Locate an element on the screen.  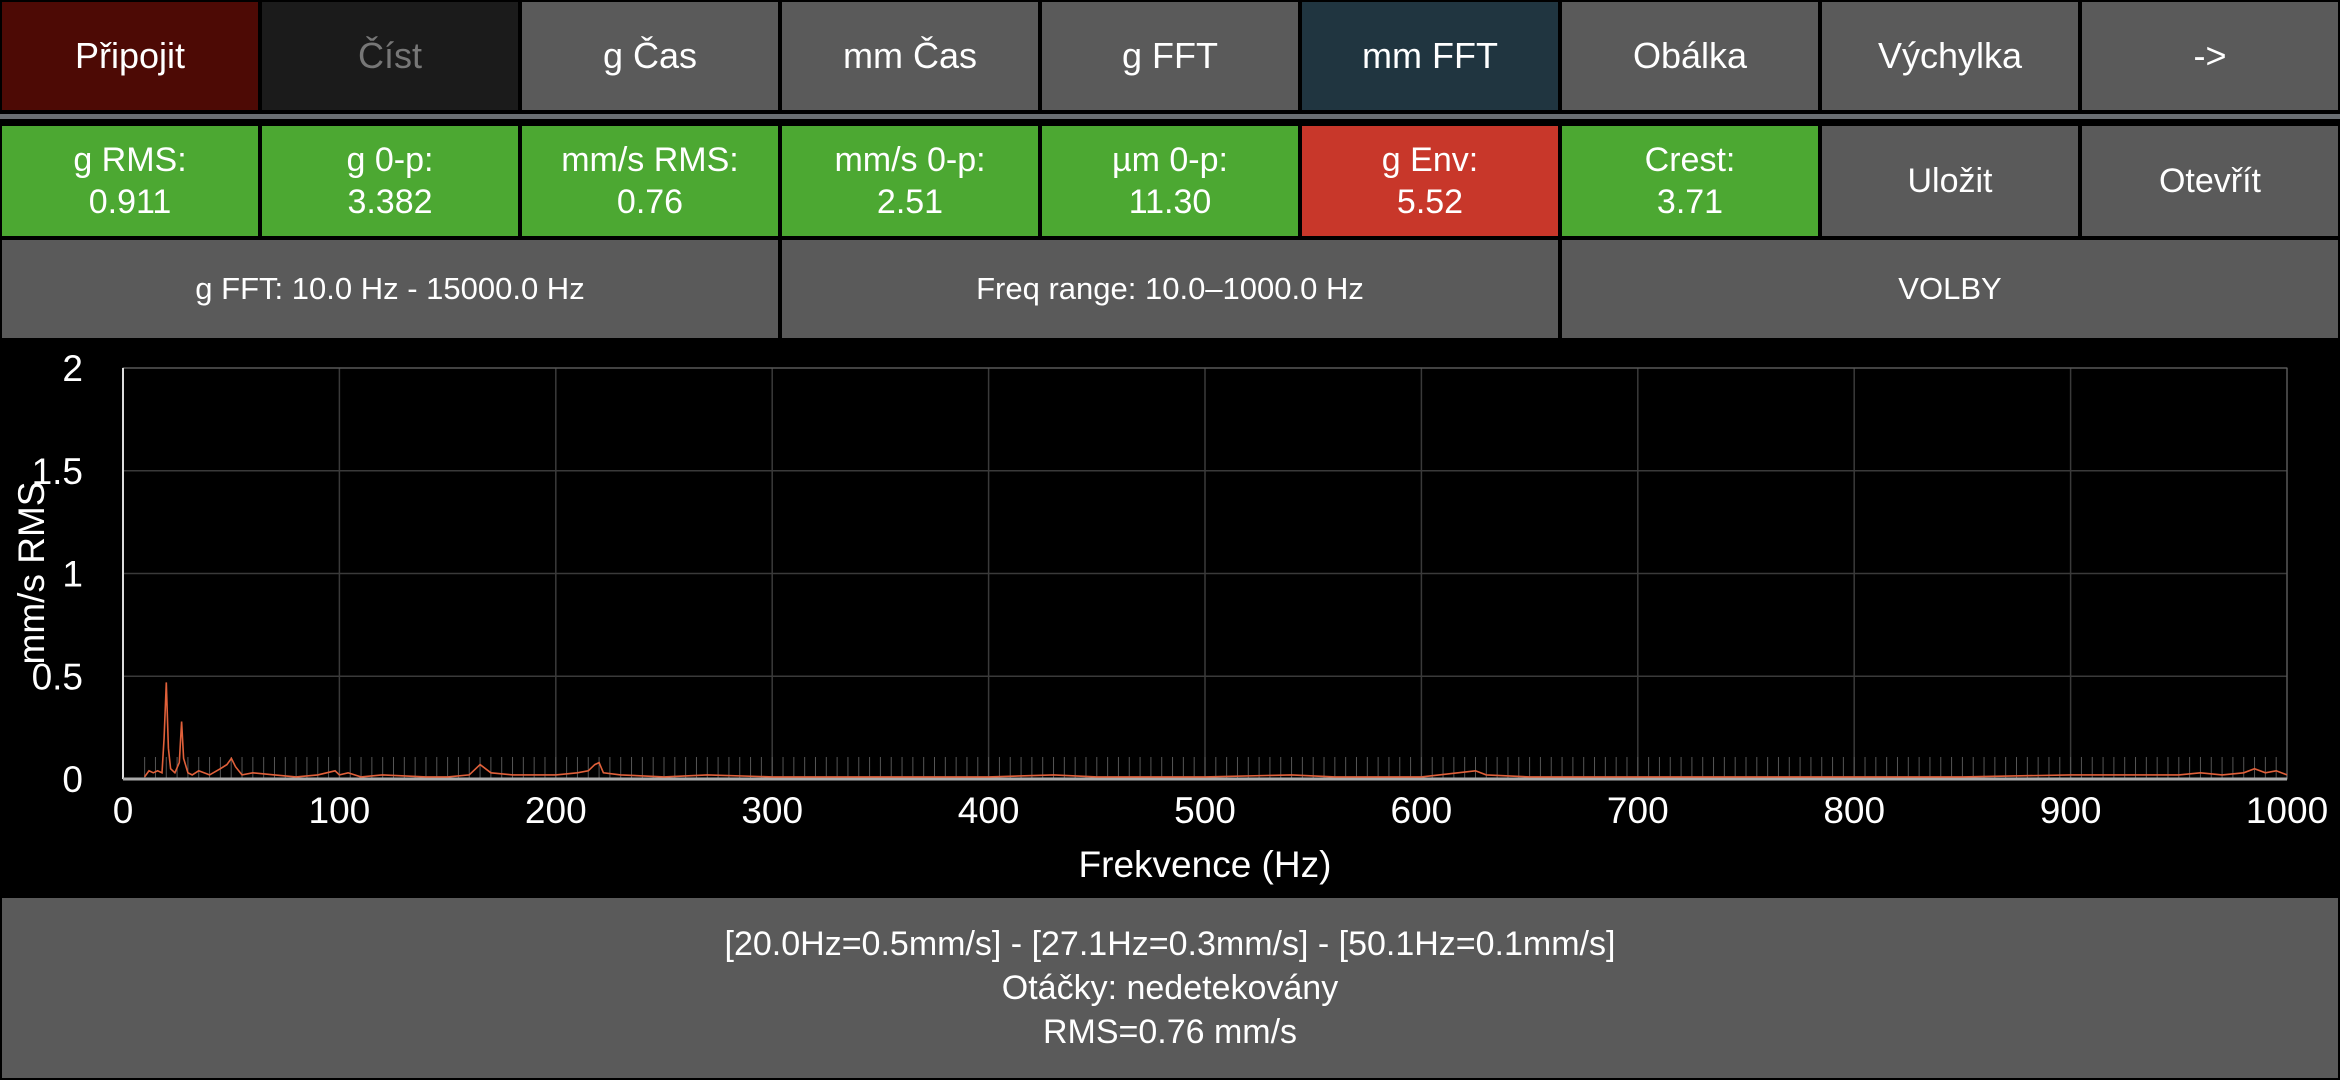
metric-g-0p: g 0-p: 3.382 is located at coordinates (390, 181).